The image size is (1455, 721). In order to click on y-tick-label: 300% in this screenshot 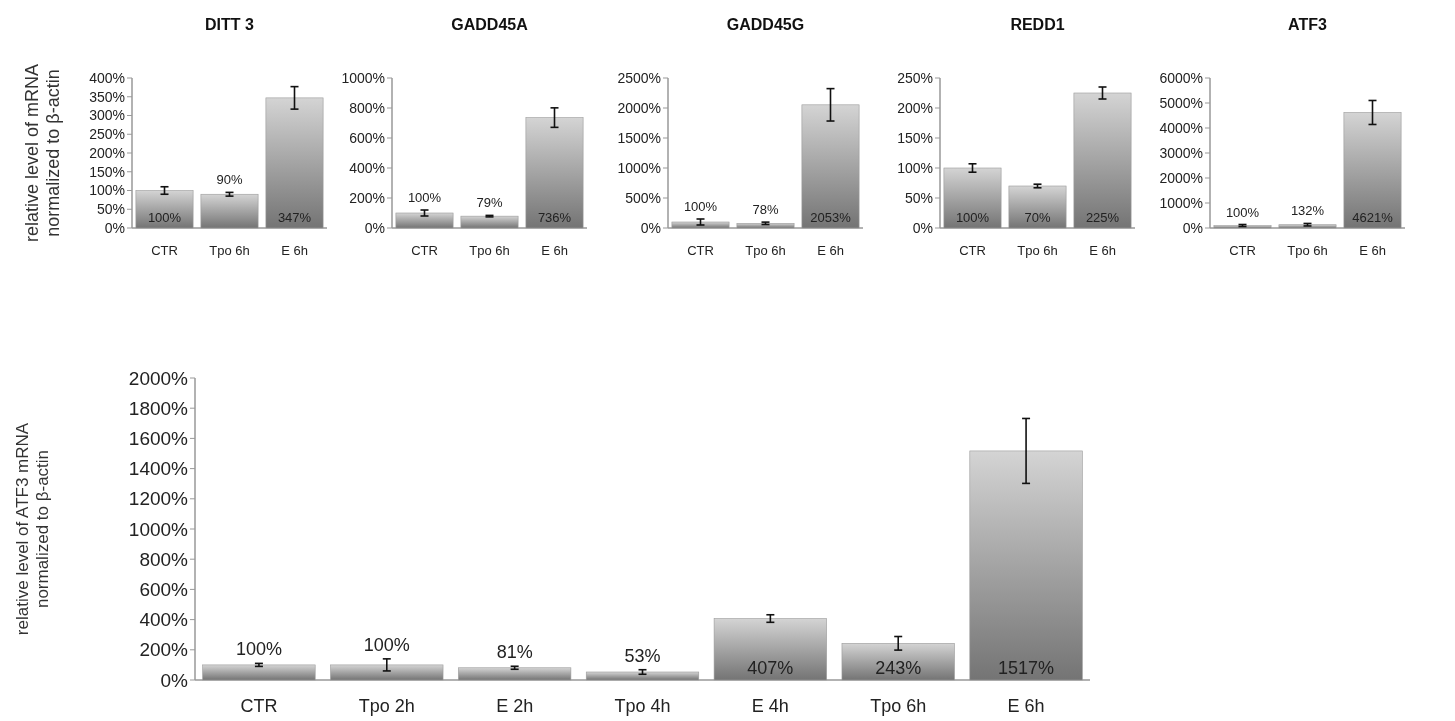, I will do `click(107, 115)`.